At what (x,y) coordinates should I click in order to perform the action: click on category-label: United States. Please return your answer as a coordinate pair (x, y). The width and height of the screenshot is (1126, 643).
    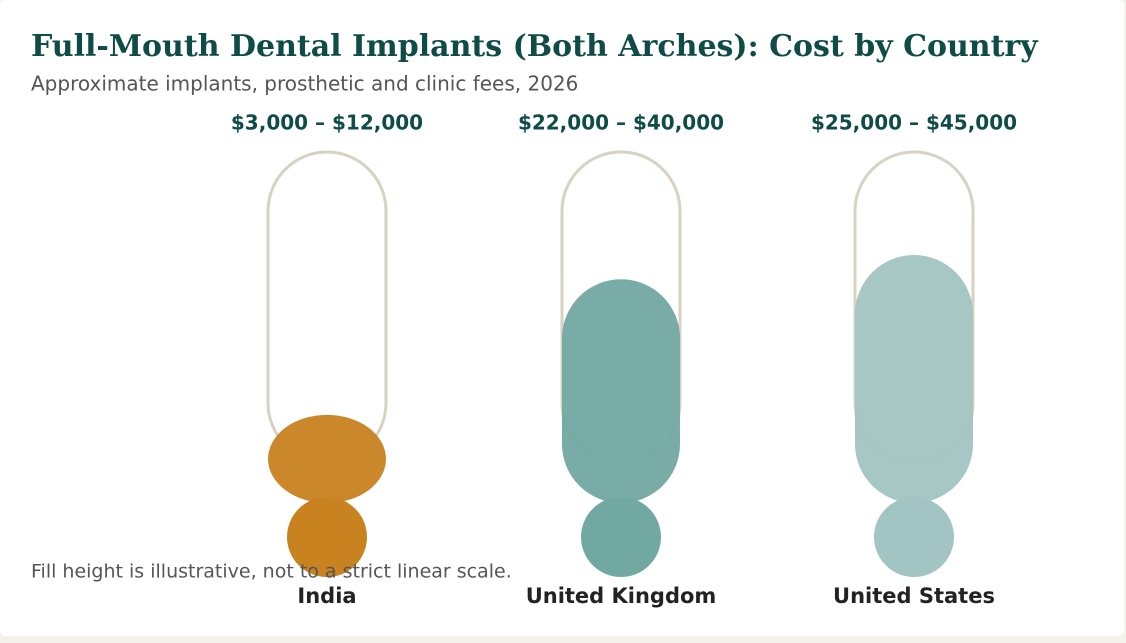
    Looking at the image, I should click on (914, 596).